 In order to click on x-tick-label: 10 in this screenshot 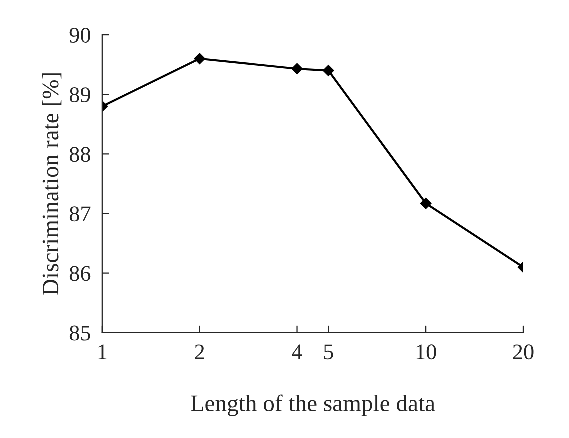, I will do `click(426, 352)`.